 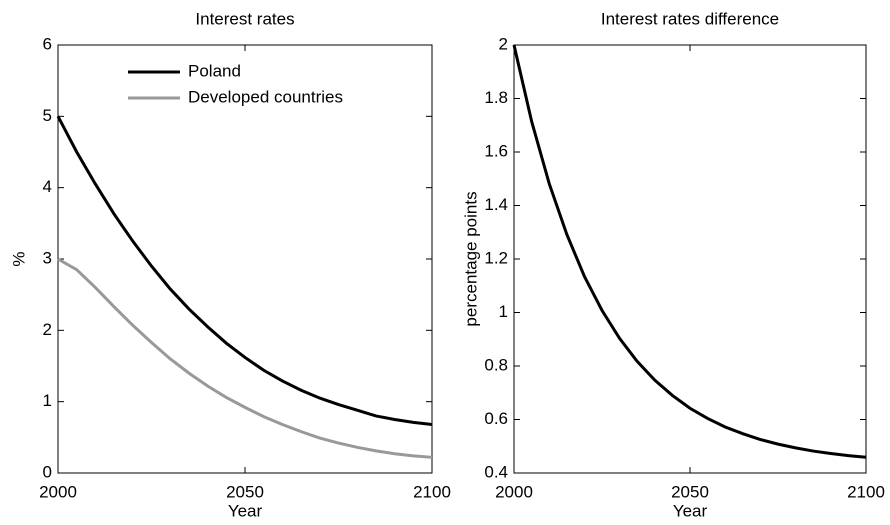 What do you see at coordinates (47, 186) in the screenshot?
I see `y-tick-label: 4` at bounding box center [47, 186].